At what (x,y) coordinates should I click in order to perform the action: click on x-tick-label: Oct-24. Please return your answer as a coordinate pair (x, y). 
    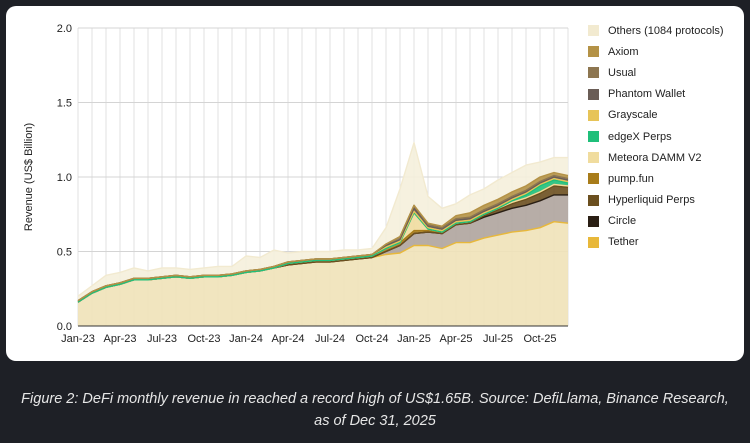
    Looking at the image, I should click on (371, 339).